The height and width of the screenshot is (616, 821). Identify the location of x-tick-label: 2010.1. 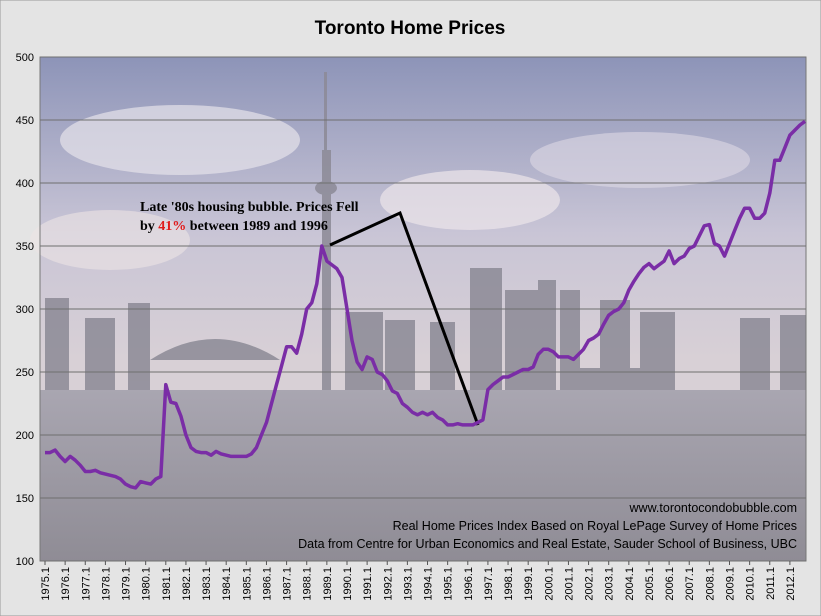
(751, 584).